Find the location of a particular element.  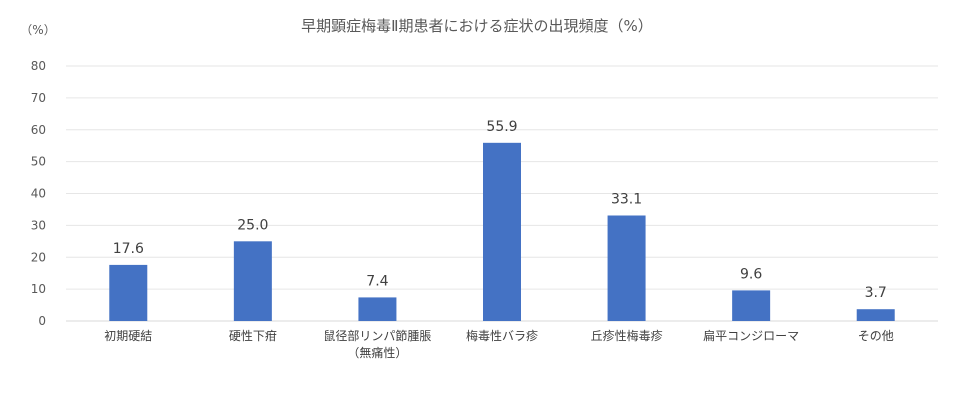

y-tick-label: 40 is located at coordinates (38, 194).